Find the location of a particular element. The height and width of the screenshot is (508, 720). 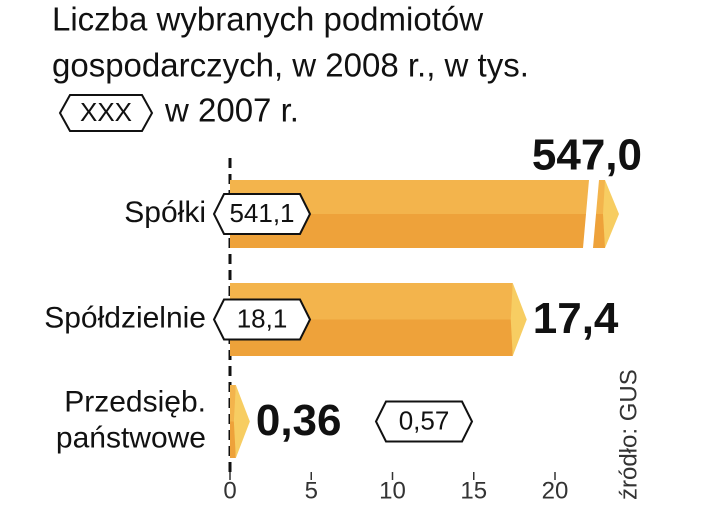

x-tick-label: 15 is located at coordinates (473, 490).